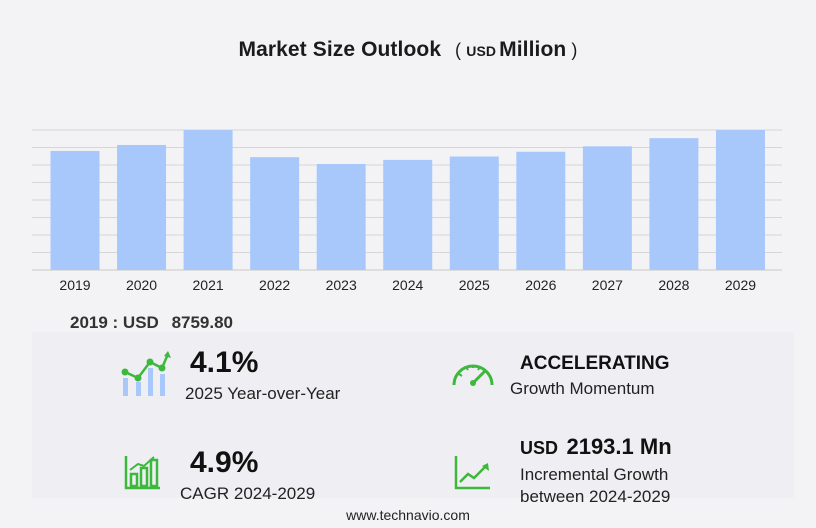  I want to click on chart-title: Market Size Outlook ( USD Million ), so click(408, 50).